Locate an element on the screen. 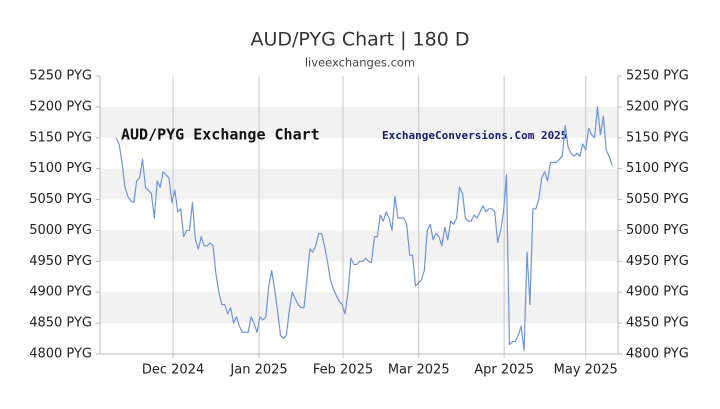  x-tick-label: Jan 2025 is located at coordinates (258, 370).